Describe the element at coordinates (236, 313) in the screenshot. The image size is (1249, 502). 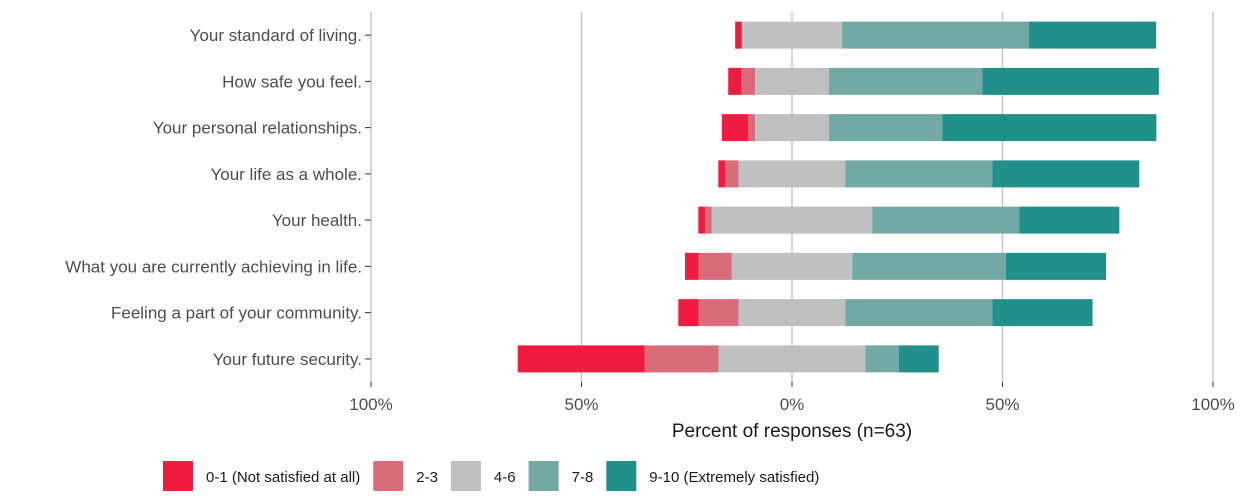
I see `category-label: Feeling a part of your community.` at that location.